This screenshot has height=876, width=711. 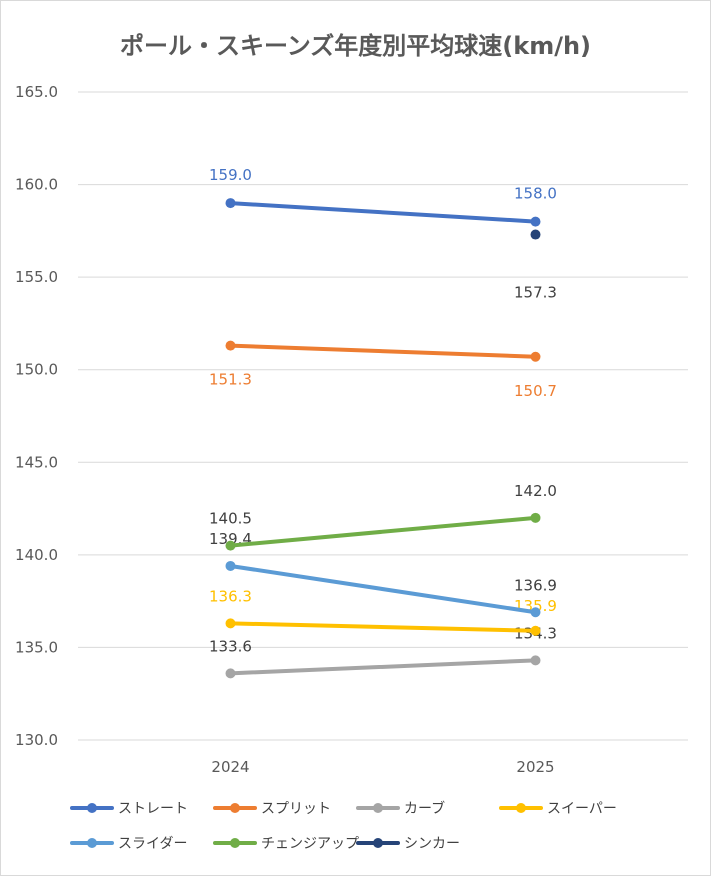 I want to click on legend-label: スプリット, so click(x=296, y=809).